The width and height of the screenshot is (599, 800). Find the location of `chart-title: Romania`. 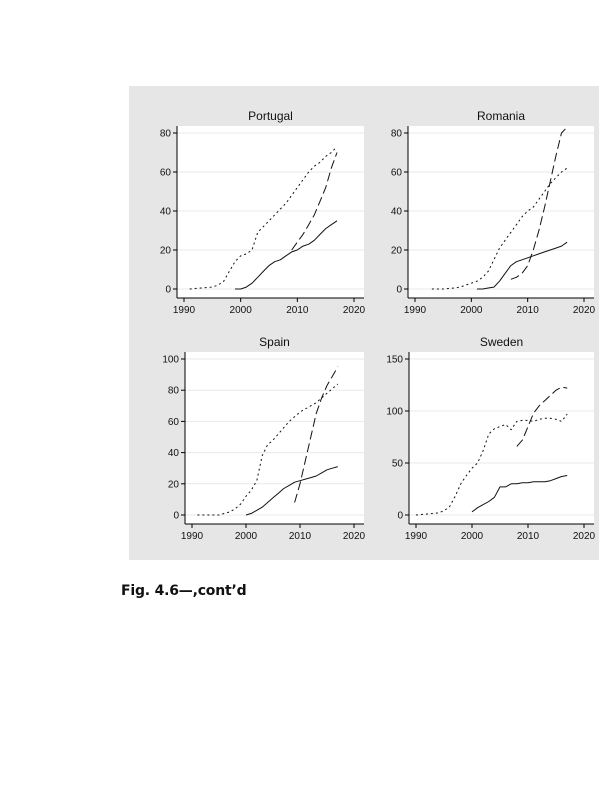

chart-title: Romania is located at coordinates (501, 116).